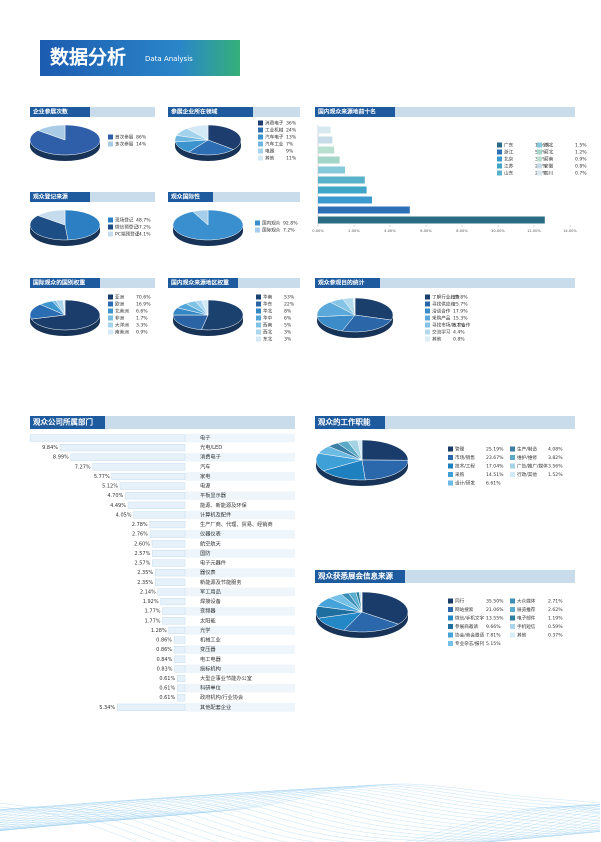 This screenshot has width=601, height=842. I want to click on header-subtitle: Data Analysis, so click(169, 59).